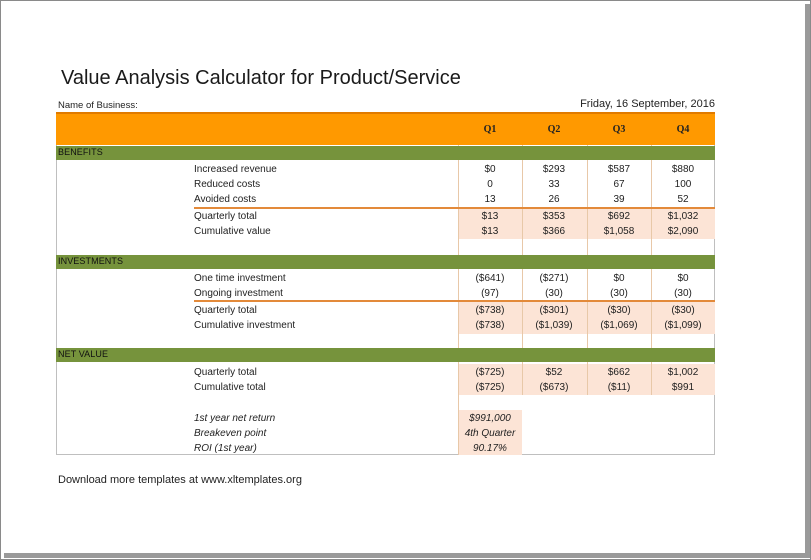 The width and height of the screenshot is (811, 560). Describe the element at coordinates (490, 418) in the screenshot. I see `summary-value: $991,000` at that location.